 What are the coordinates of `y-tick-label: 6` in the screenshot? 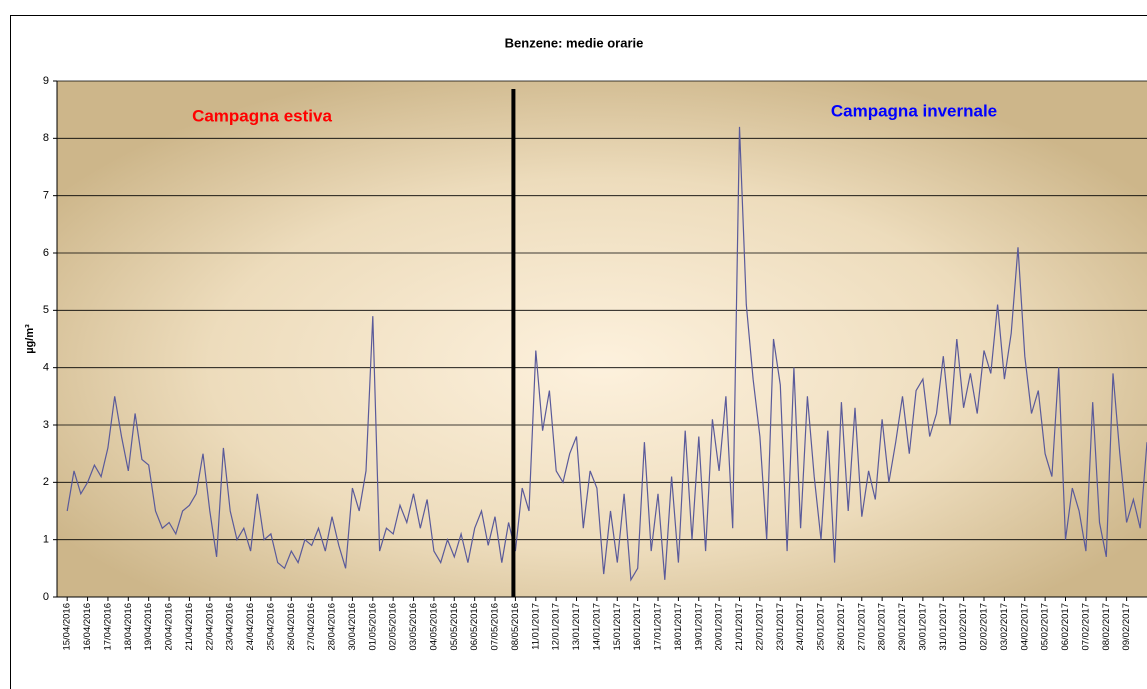 It's located at (46, 253).